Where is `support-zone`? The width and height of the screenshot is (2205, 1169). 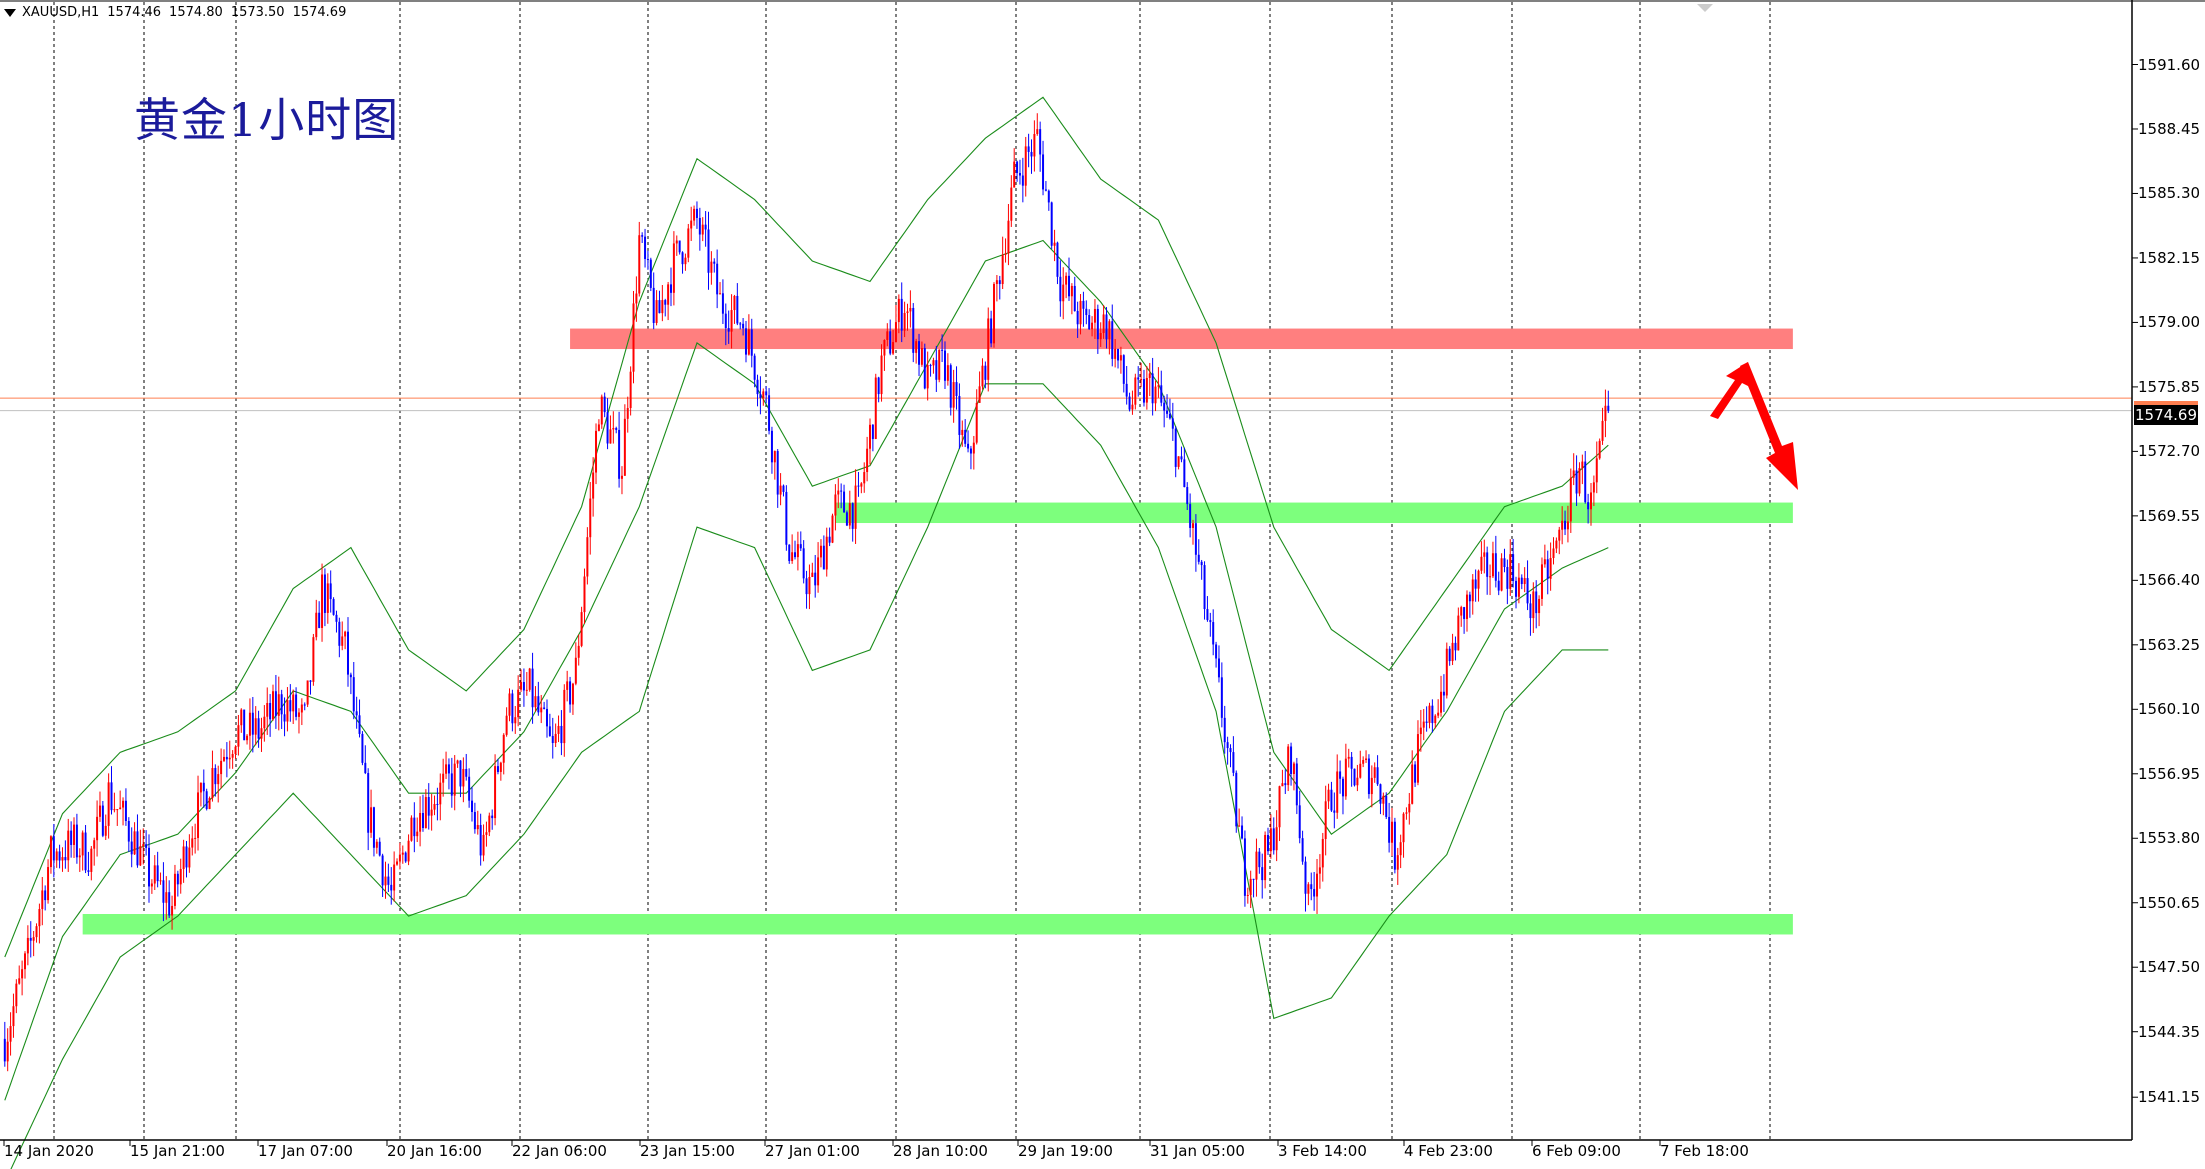 support-zone is located at coordinates (1314, 513).